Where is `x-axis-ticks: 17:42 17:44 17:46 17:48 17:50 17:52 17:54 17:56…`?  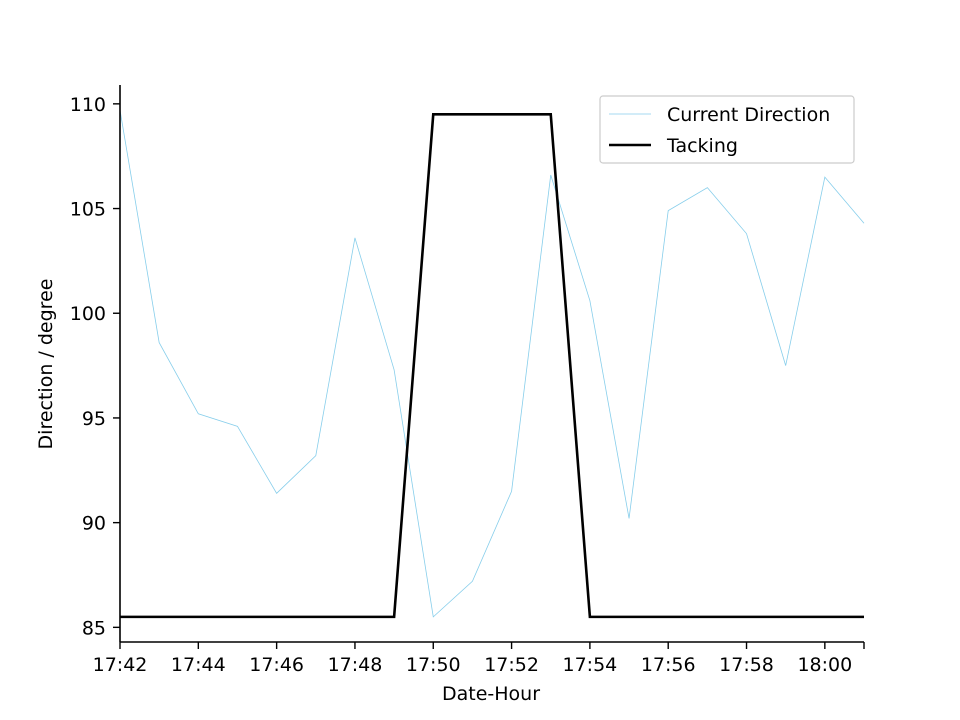 x-axis-ticks: 17:42 17:44 17:46 17:48 17:50 17:52 17:54 17:56… is located at coordinates (479, 659).